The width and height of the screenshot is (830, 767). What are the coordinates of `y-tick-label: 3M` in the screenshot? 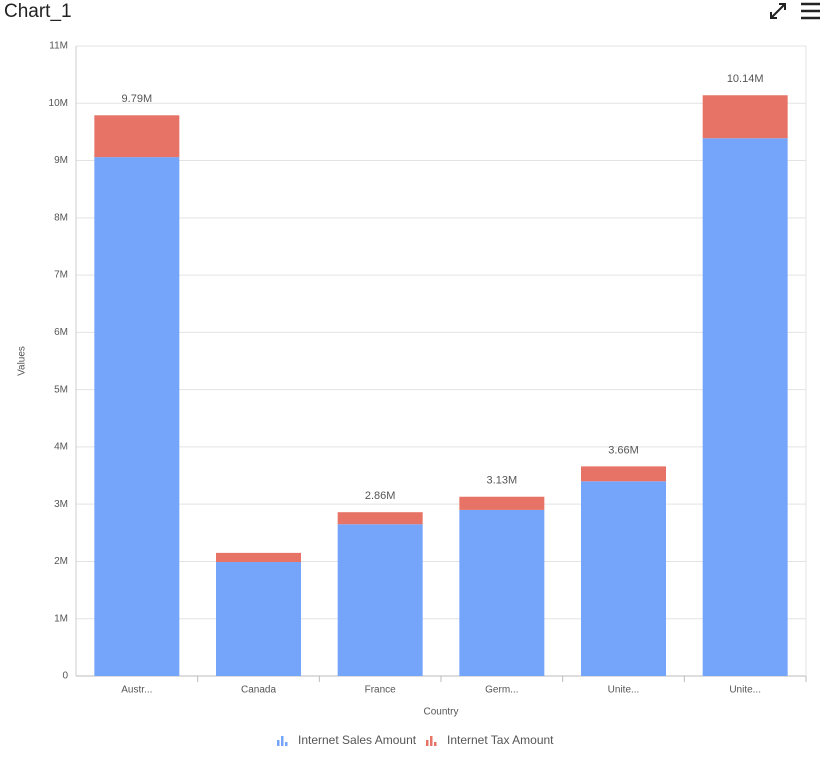 It's located at (61, 504).